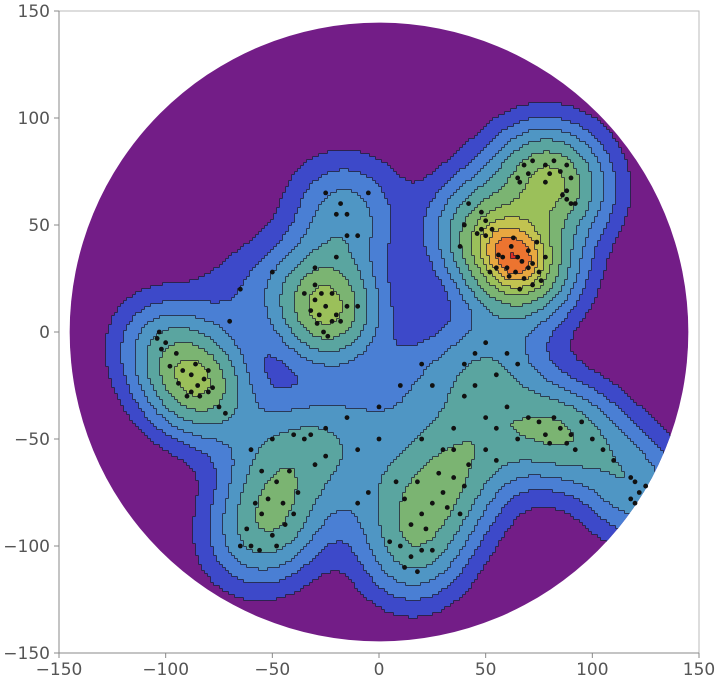 The width and height of the screenshot is (720, 686). What do you see at coordinates (26, 547) in the screenshot?
I see `y-tick-label-1: −100` at bounding box center [26, 547].